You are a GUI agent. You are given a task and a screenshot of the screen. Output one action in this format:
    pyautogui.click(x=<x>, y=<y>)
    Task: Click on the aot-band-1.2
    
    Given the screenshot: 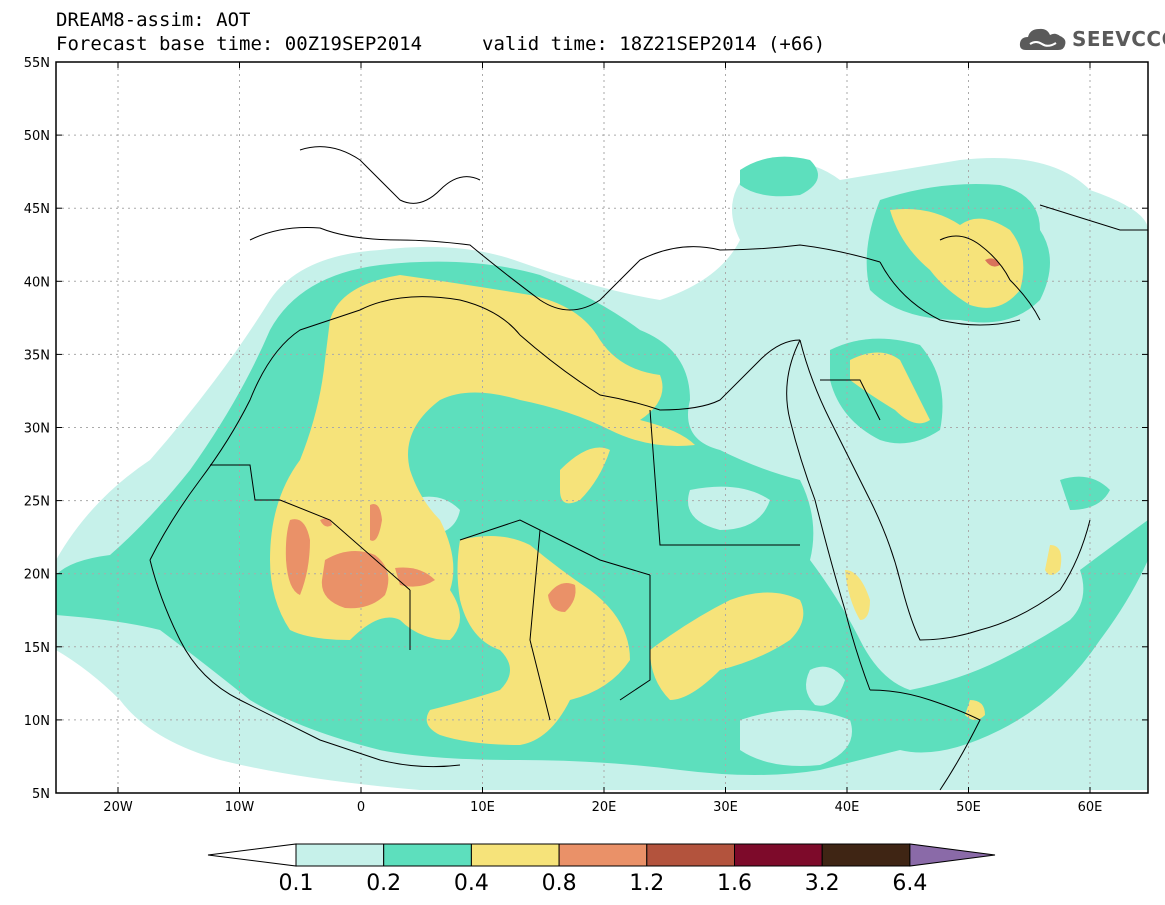 What is the action you would take?
    pyautogui.click(x=992, y=262)
    